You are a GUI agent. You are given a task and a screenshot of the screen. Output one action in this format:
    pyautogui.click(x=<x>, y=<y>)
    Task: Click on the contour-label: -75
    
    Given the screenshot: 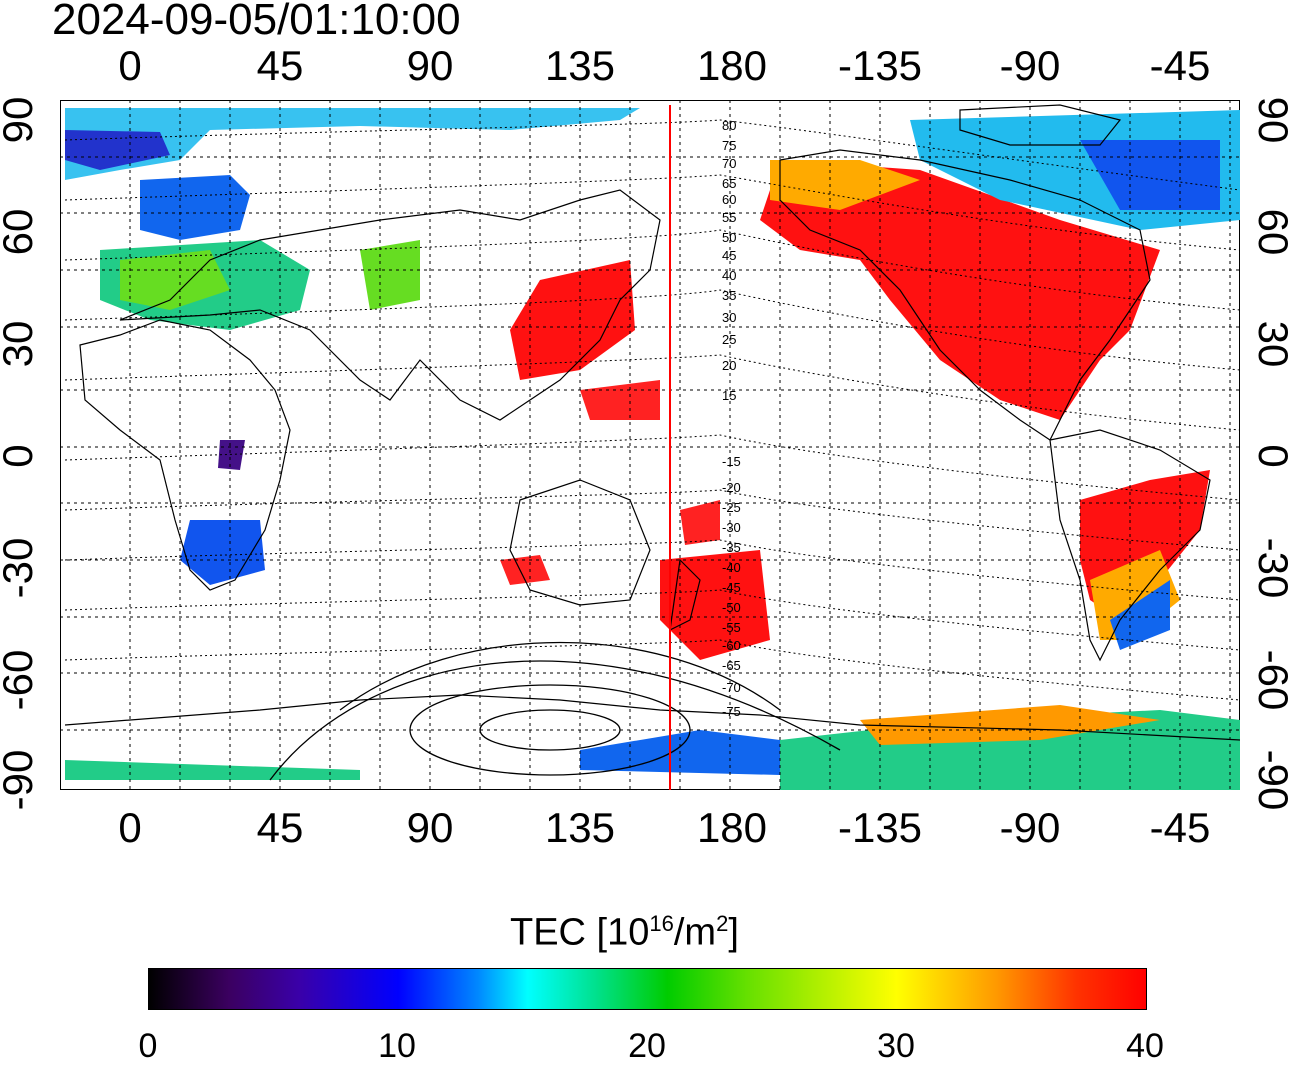 What is the action you would take?
    pyautogui.click(x=731, y=711)
    